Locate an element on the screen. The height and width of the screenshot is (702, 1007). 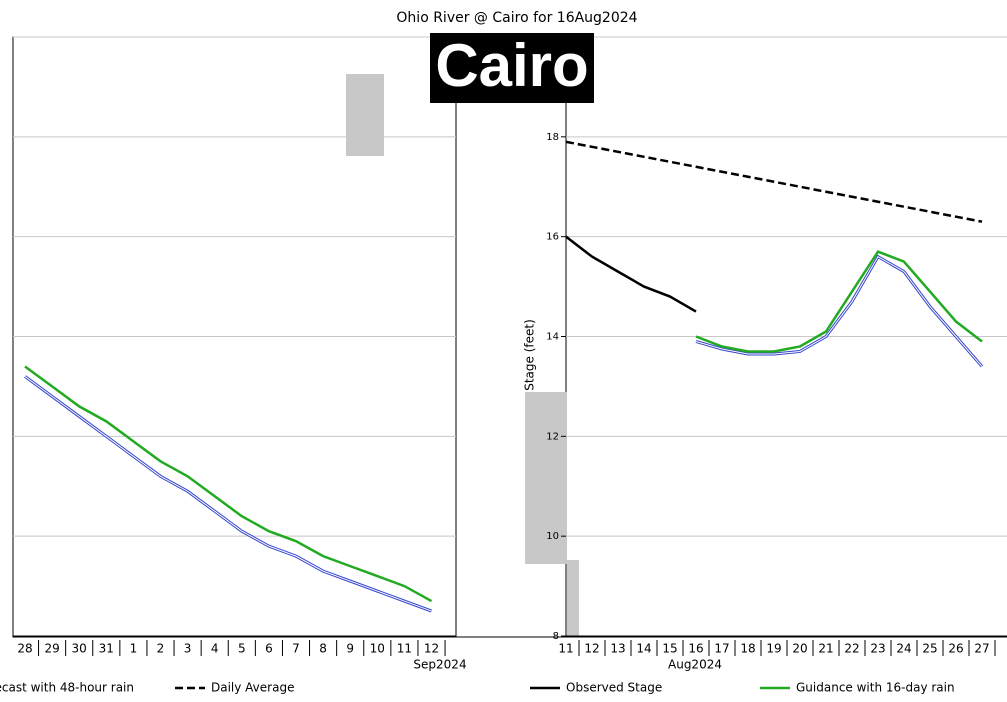
x-tick-label: 2 is located at coordinates (161, 649).